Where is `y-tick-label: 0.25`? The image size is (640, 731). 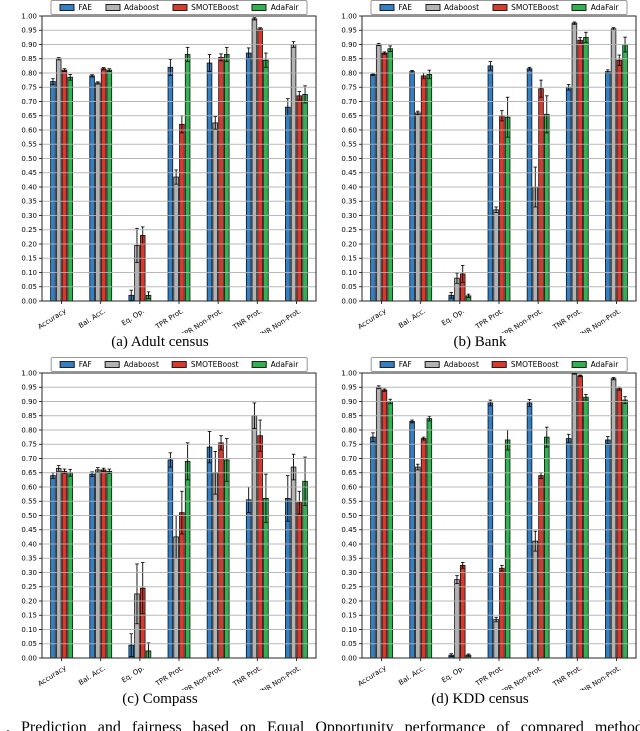 y-tick-label: 0.25 is located at coordinates (29, 230).